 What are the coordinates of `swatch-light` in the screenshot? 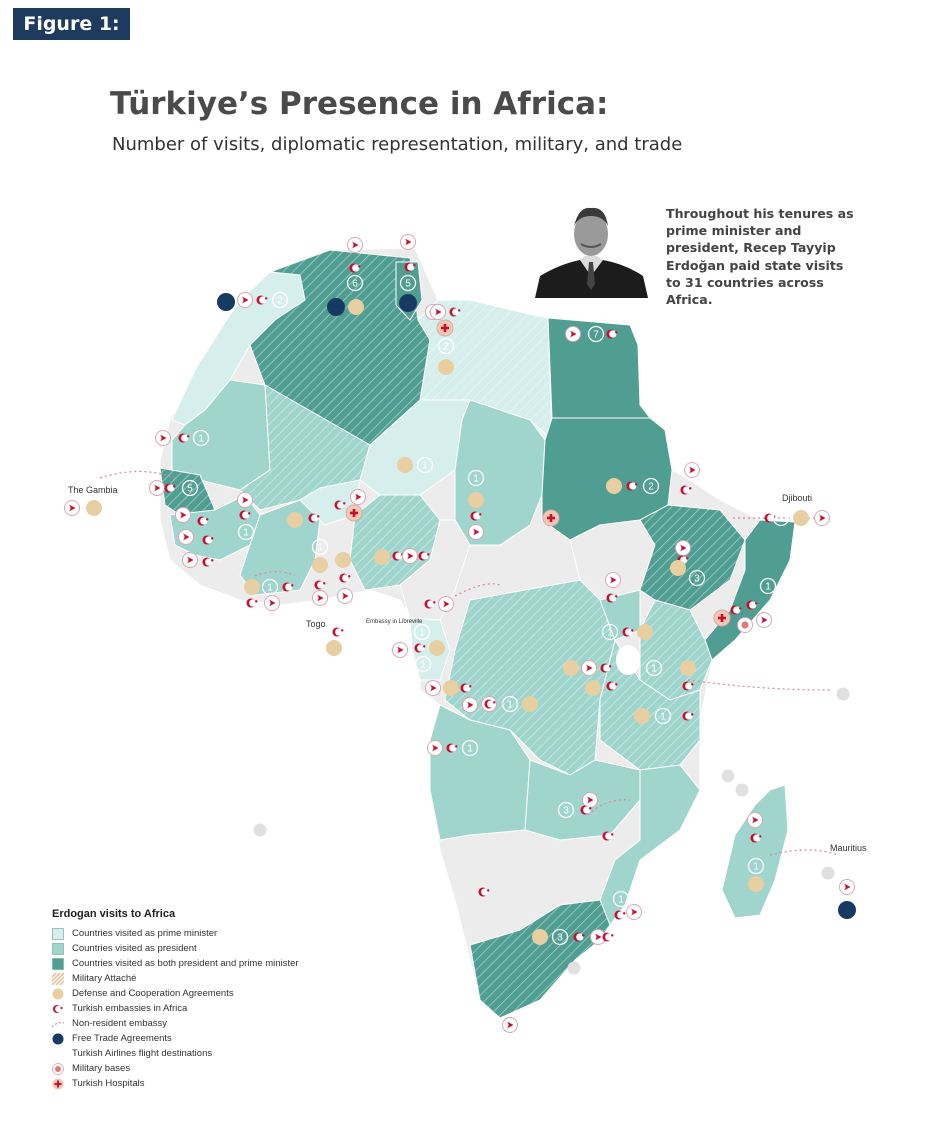 It's located at (58, 933).